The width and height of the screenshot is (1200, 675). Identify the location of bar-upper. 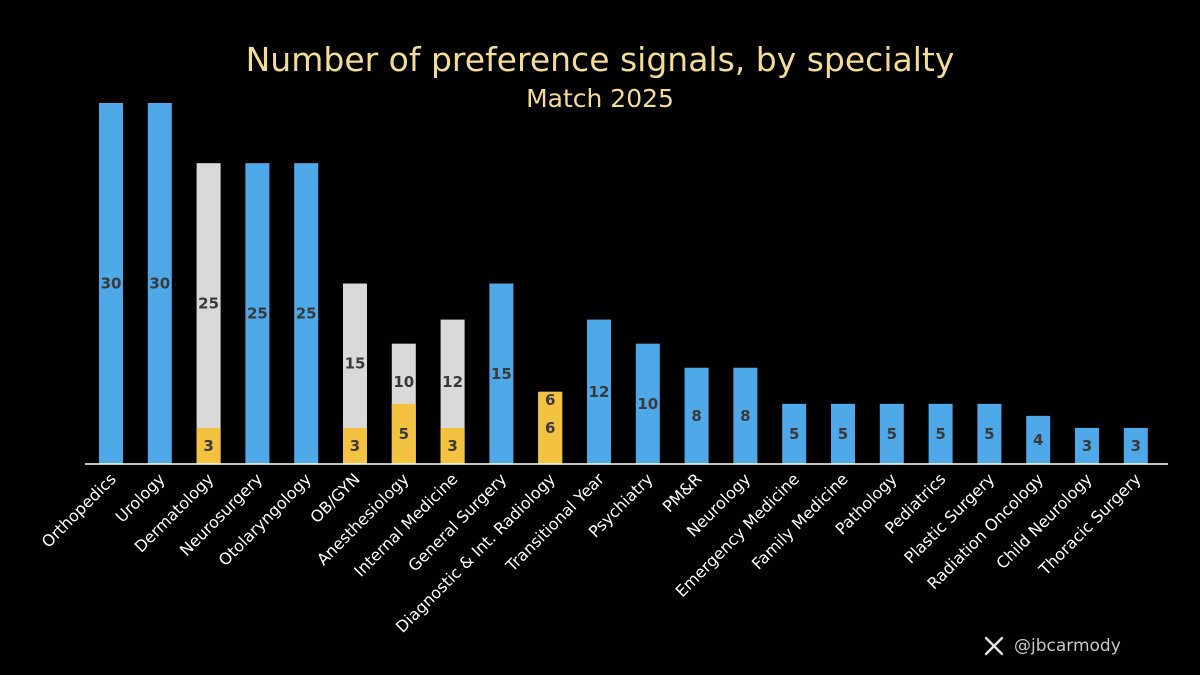
(208, 313).